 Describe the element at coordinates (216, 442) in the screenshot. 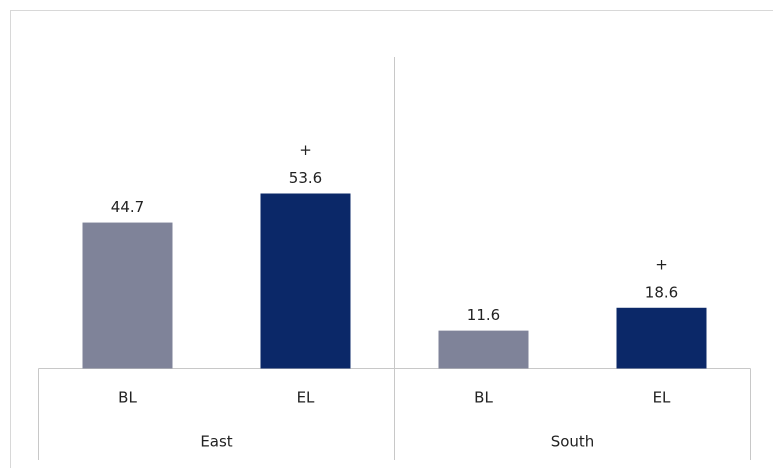

I see `group-label: East` at that location.